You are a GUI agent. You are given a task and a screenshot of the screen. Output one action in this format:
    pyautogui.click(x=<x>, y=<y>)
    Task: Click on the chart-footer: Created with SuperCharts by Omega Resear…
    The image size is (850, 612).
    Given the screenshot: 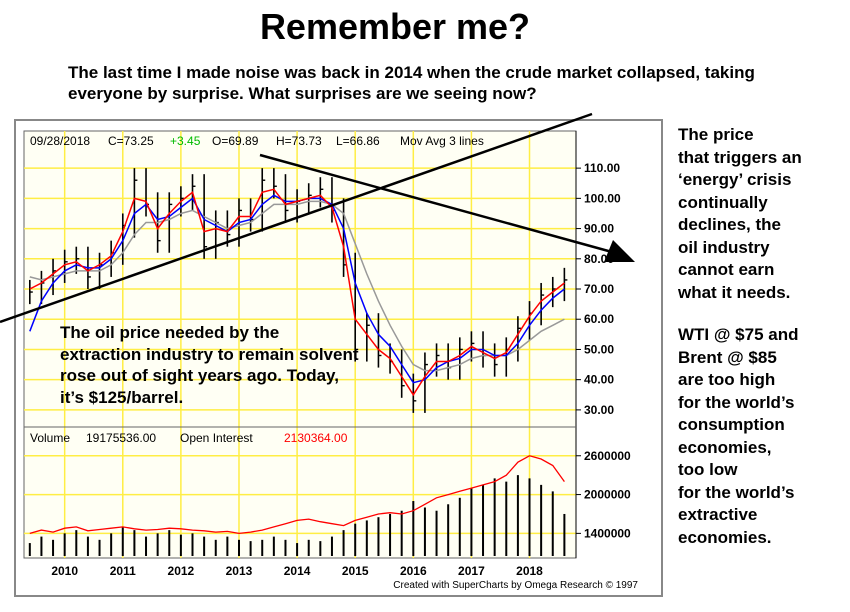 What is the action you would take?
    pyautogui.click(x=515, y=585)
    